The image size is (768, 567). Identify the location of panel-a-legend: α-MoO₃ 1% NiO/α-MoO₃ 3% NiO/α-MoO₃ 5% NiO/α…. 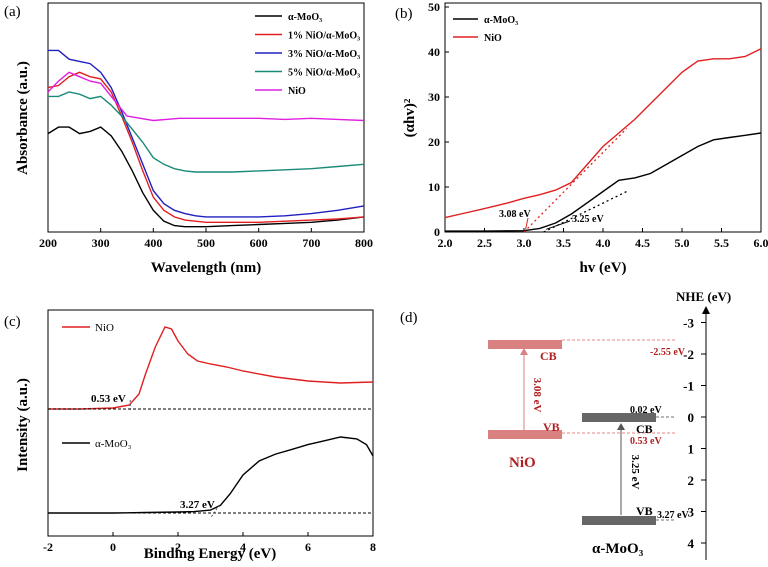
(307, 54).